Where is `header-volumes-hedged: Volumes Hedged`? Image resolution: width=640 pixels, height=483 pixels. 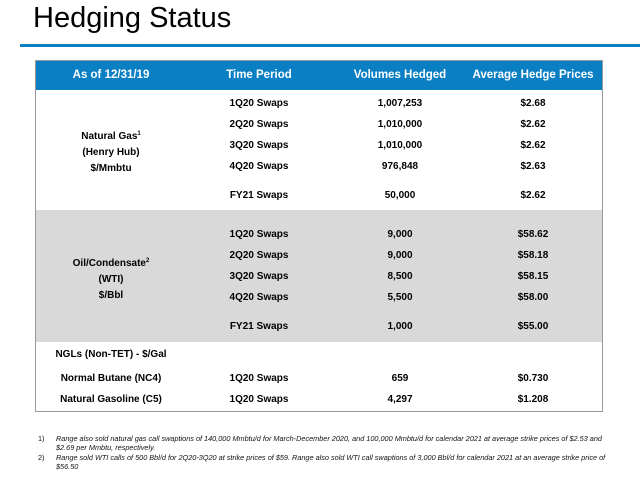 header-volumes-hedged: Volumes Hedged is located at coordinates (400, 75).